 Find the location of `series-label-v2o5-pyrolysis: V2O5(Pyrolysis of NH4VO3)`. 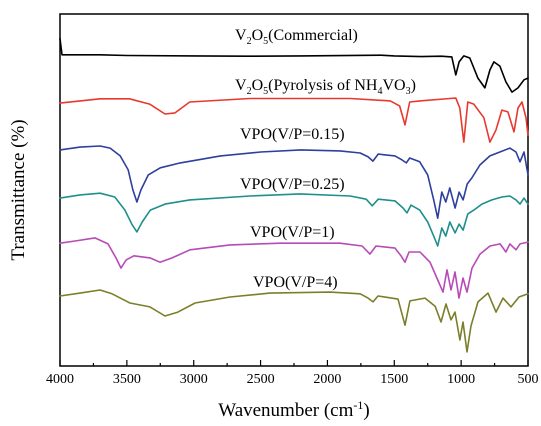

series-label-v2o5-pyrolysis: V2O5(Pyrolysis of NH4VO3) is located at coordinates (325, 87).